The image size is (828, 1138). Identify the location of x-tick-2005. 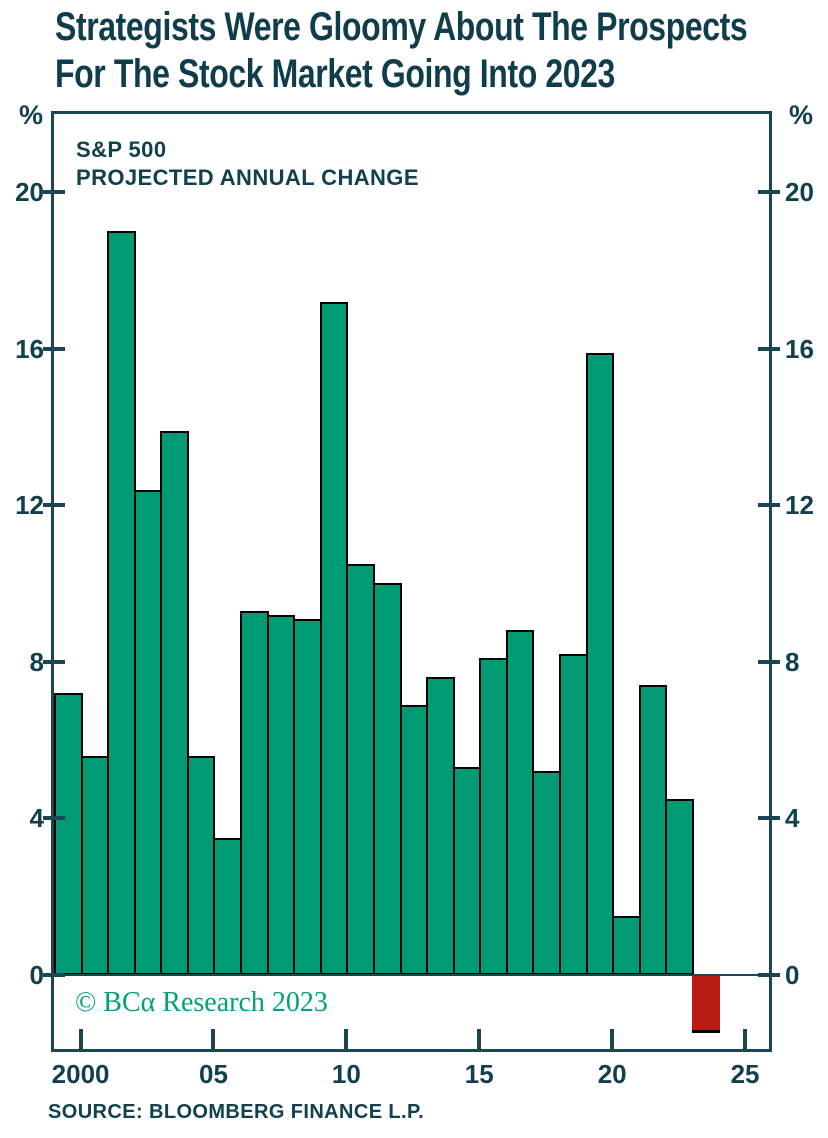
(213, 1039).